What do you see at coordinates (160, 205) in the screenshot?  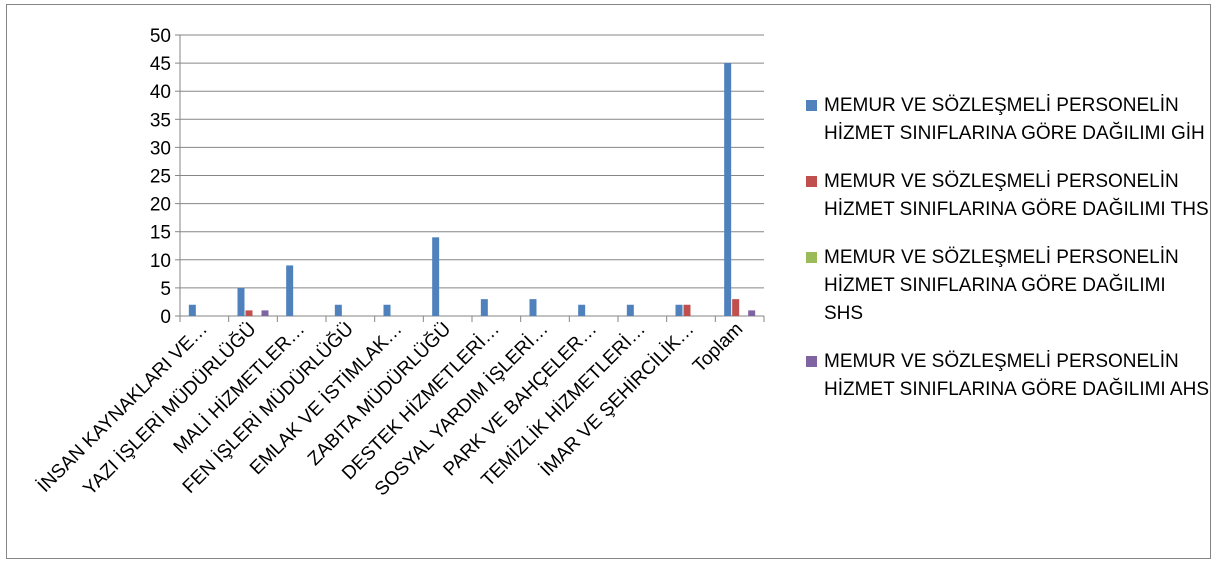 I see `y-tick-label: 20` at bounding box center [160, 205].